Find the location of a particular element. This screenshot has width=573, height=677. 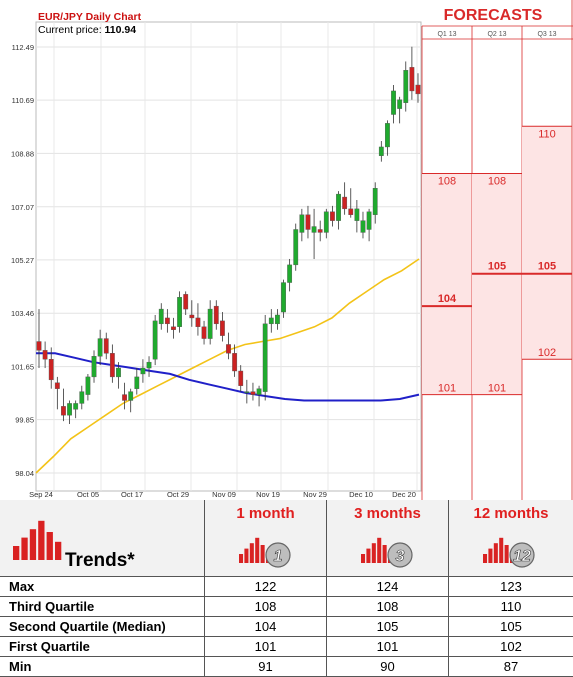

row-value: 105 is located at coordinates (388, 626).